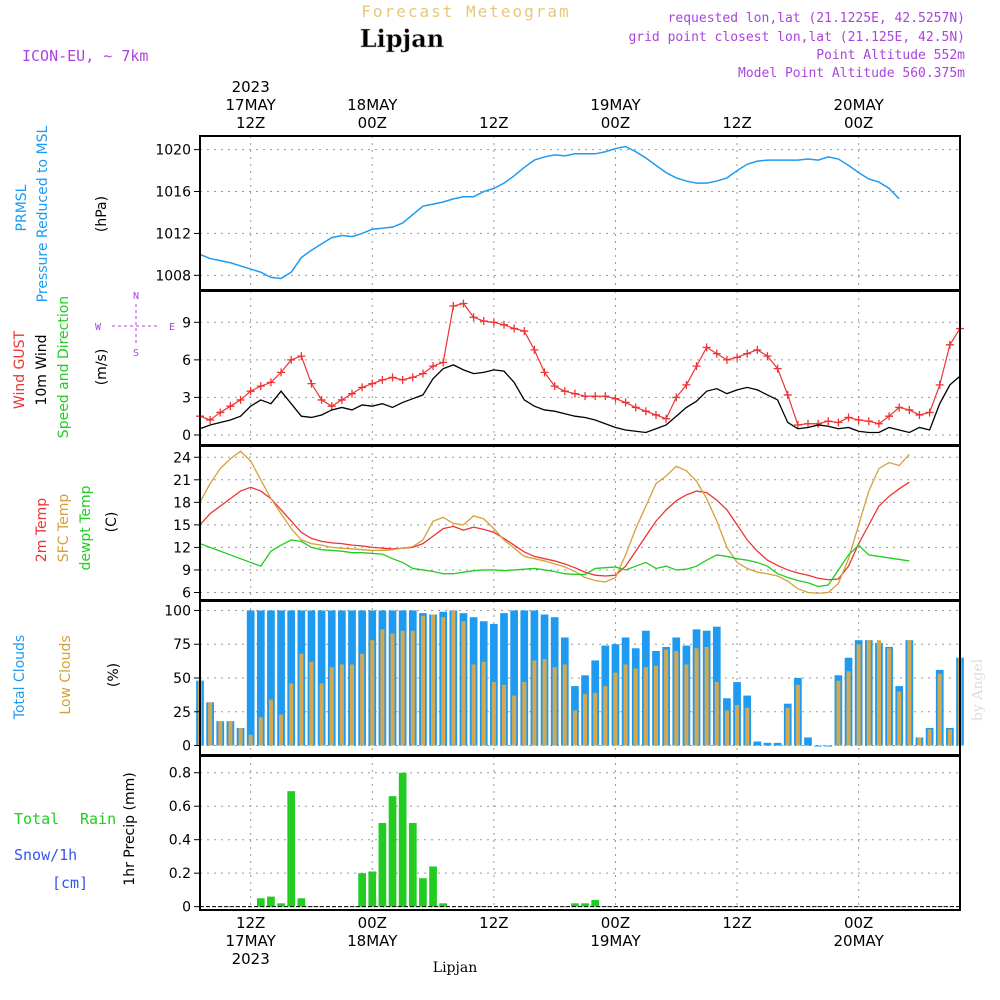  What do you see at coordinates (130, 828) in the screenshot?
I see `precip-label-unit: 1hr Precip (mm)` at bounding box center [130, 828].